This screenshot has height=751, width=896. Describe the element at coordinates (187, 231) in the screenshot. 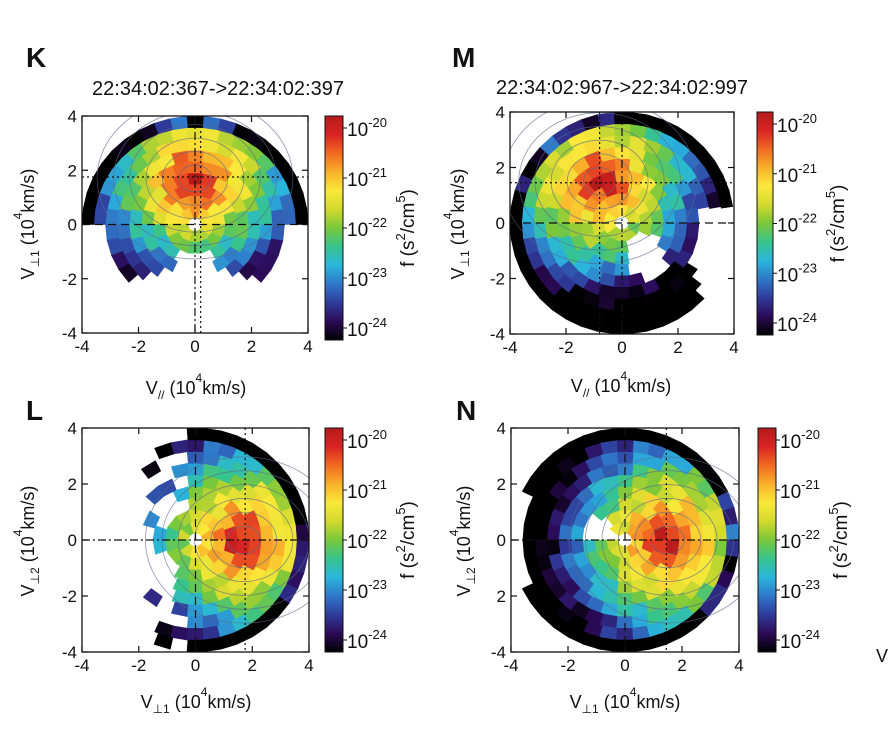

I see `axis-ticks: -4 -2 0 2 4 4 2 0 -2 -4` at that location.